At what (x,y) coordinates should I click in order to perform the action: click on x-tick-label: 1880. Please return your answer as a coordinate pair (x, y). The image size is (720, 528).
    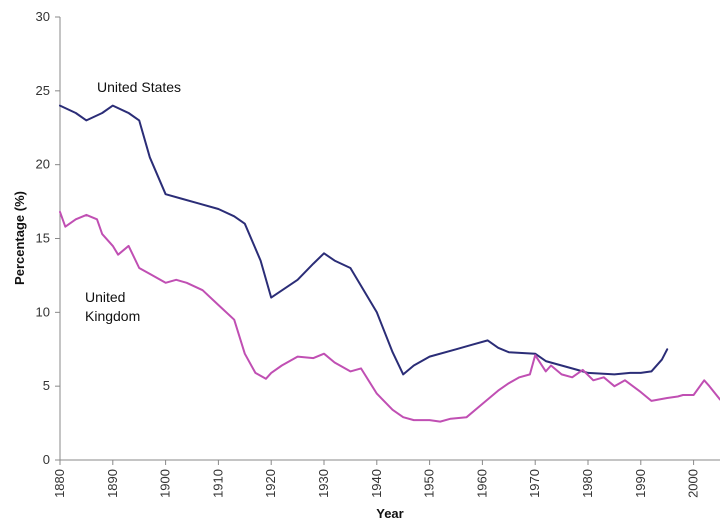
    Looking at the image, I should click on (59, 483).